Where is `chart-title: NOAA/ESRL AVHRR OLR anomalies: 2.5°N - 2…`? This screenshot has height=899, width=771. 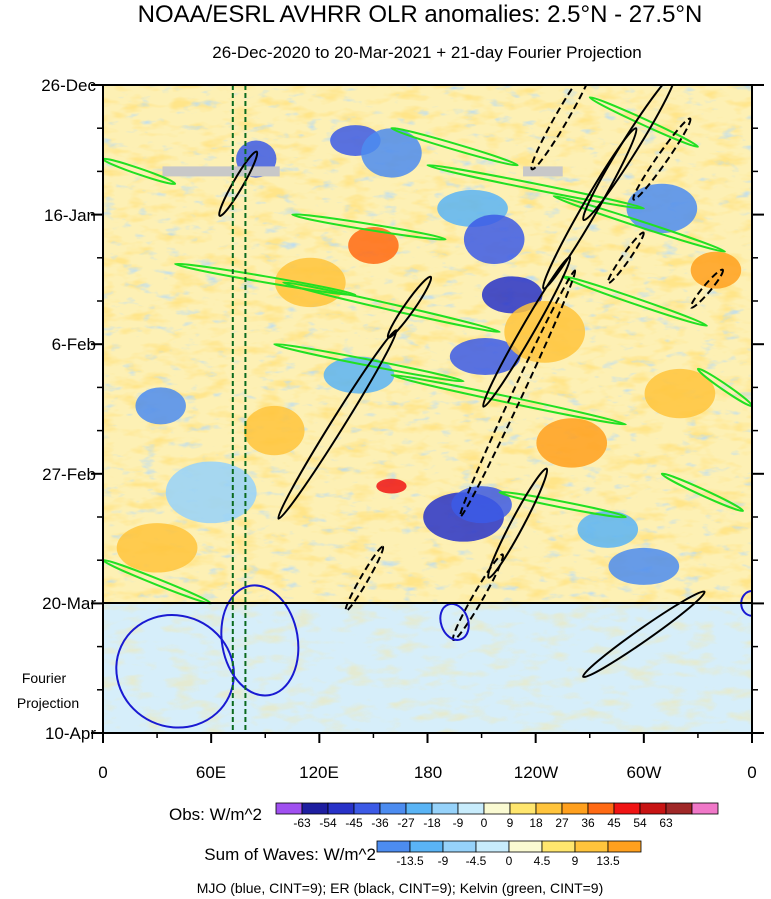
chart-title: NOAA/ESRL AVHRR OLR anomalies: 2.5°N - 2… is located at coordinates (420, 14).